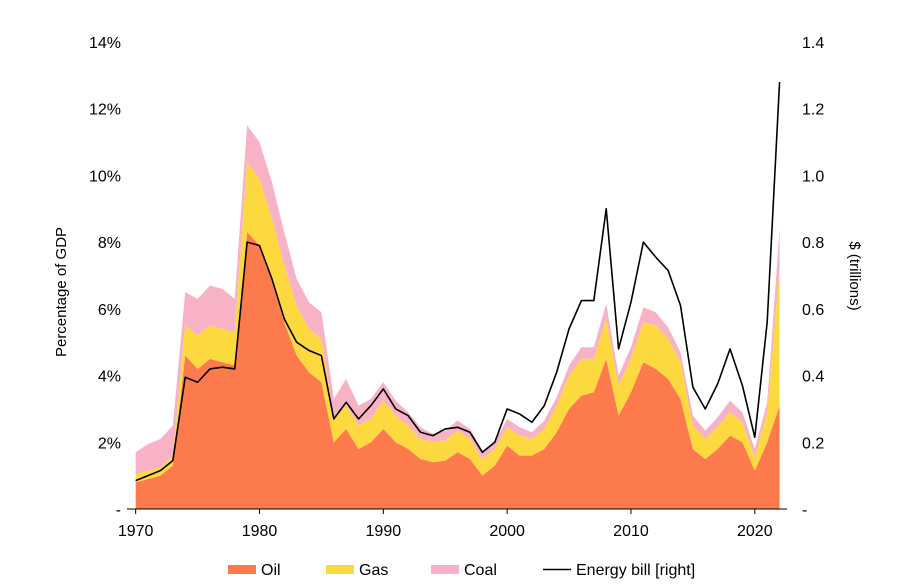 The image size is (900, 587). Describe the element at coordinates (373, 570) in the screenshot. I see `legend-label-gas: Gas` at that location.